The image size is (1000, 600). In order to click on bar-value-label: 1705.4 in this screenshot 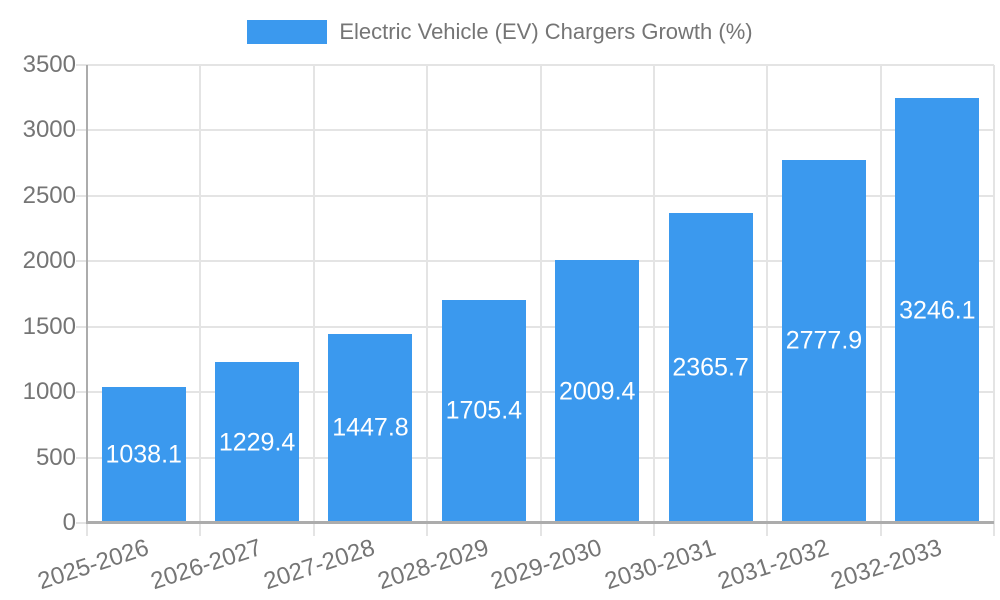, I will do `click(484, 410)`.